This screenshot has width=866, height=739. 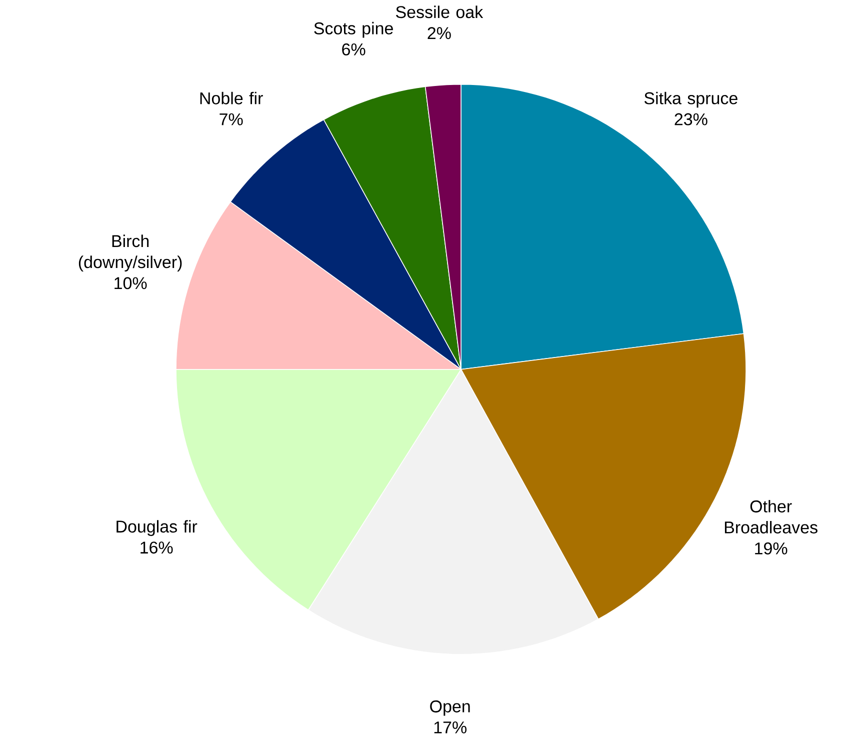 I want to click on slice-label: Sessile oak, so click(x=440, y=12).